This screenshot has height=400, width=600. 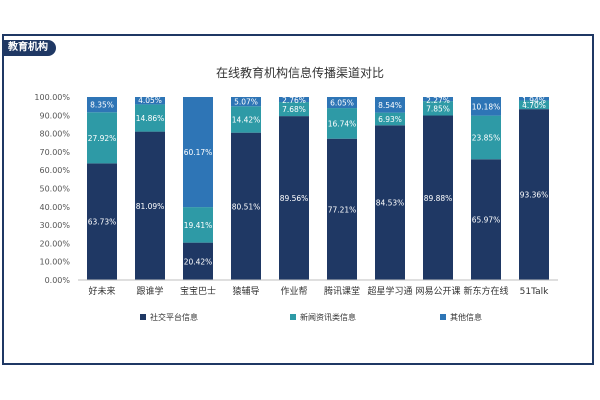 I want to click on data-label: 89.56%, so click(x=294, y=198).